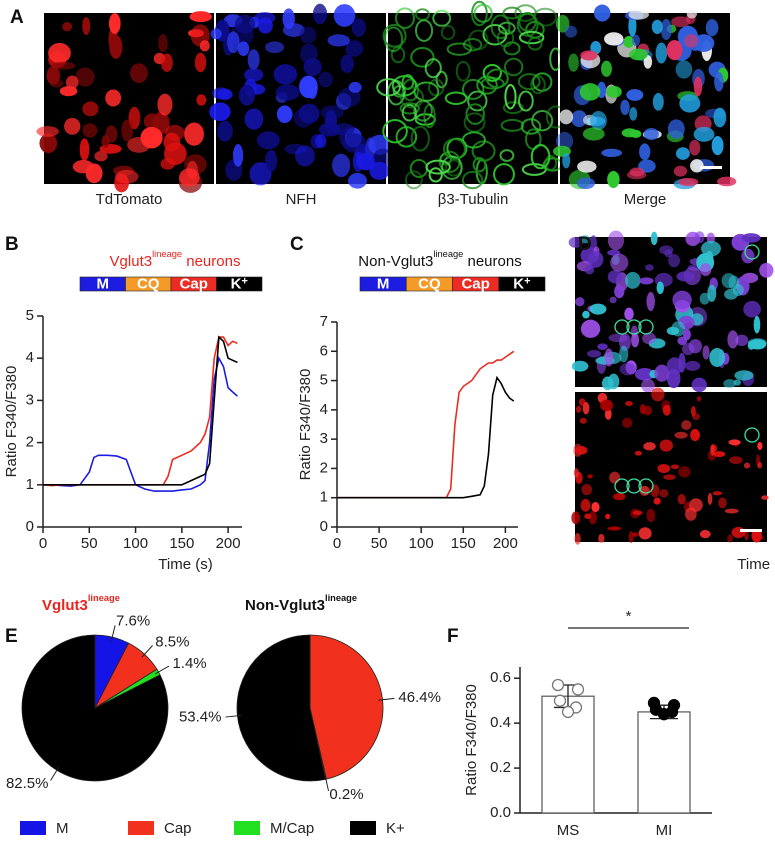  I want to click on title-main: Vglut3, so click(65, 605).